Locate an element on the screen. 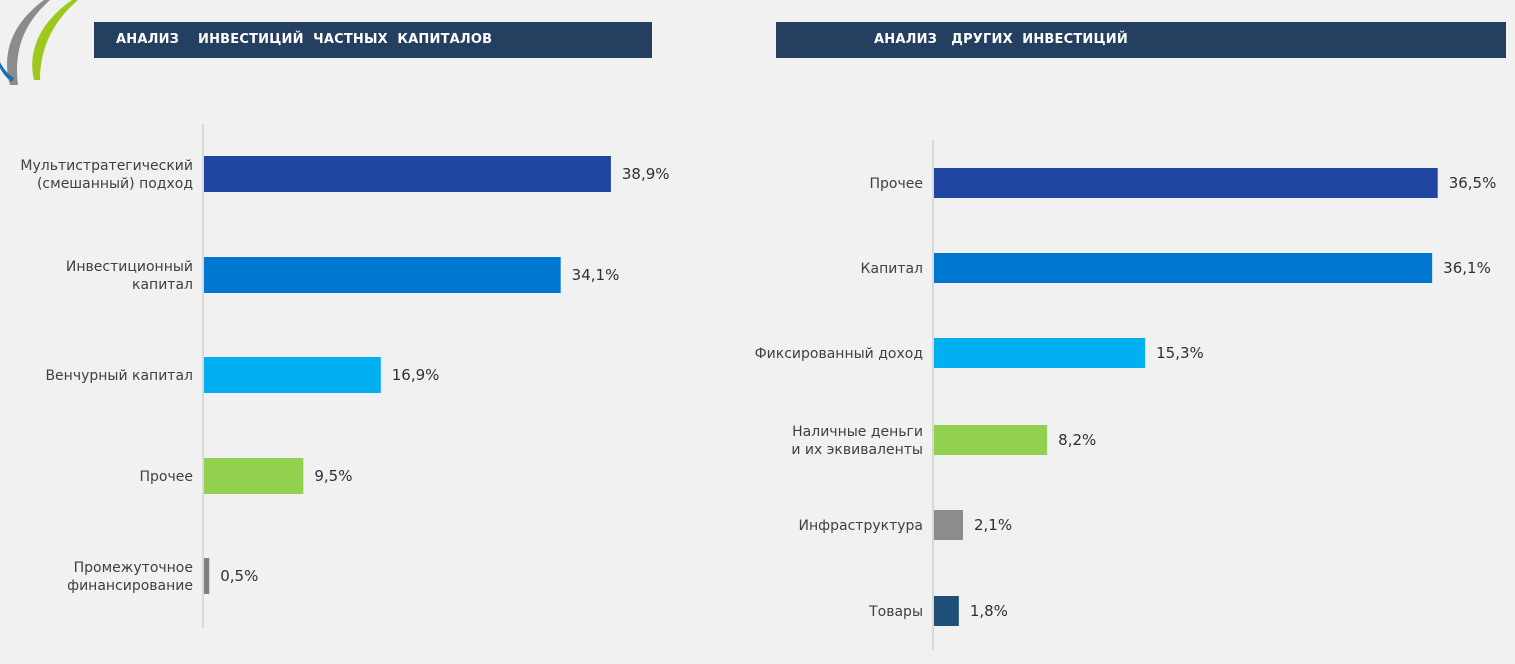 The image size is (1515, 664). left-value-label-3: 16,9% is located at coordinates (416, 375).